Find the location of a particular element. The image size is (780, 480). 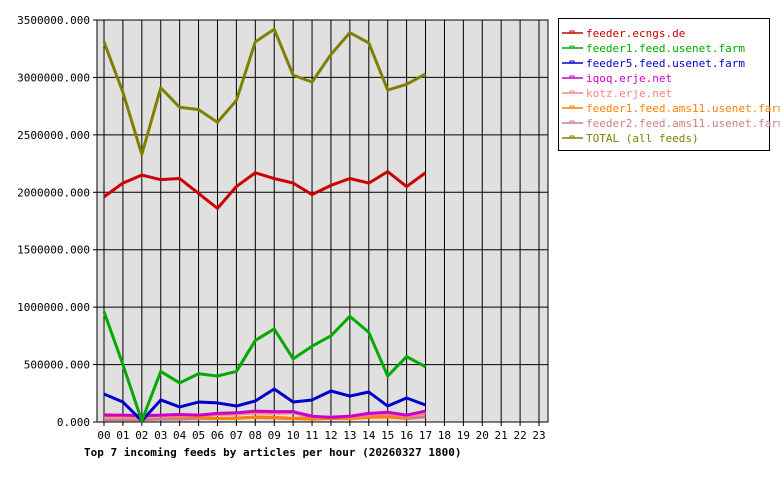

y-tick-label: 3500000.000 is located at coordinates (53, 20).